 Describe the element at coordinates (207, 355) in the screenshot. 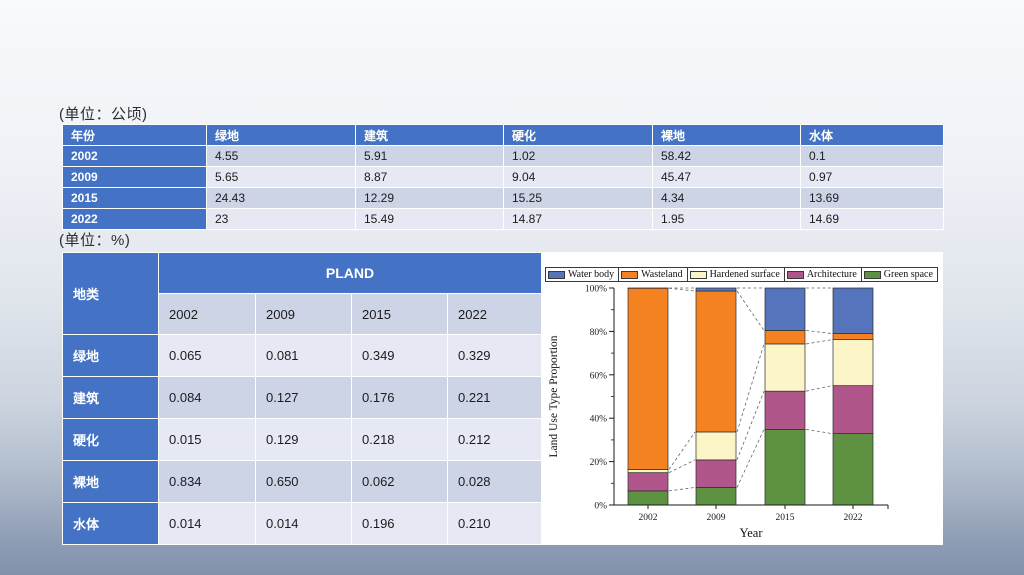

I see `cell: 0.065` at that location.